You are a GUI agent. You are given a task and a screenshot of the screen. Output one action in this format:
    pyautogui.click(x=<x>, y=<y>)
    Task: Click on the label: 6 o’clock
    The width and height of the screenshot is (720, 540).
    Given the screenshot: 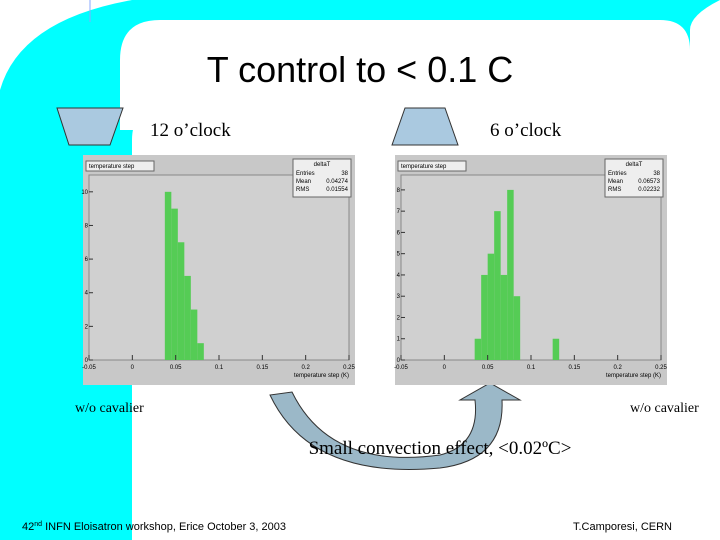 What is the action you would take?
    pyautogui.click(x=526, y=130)
    